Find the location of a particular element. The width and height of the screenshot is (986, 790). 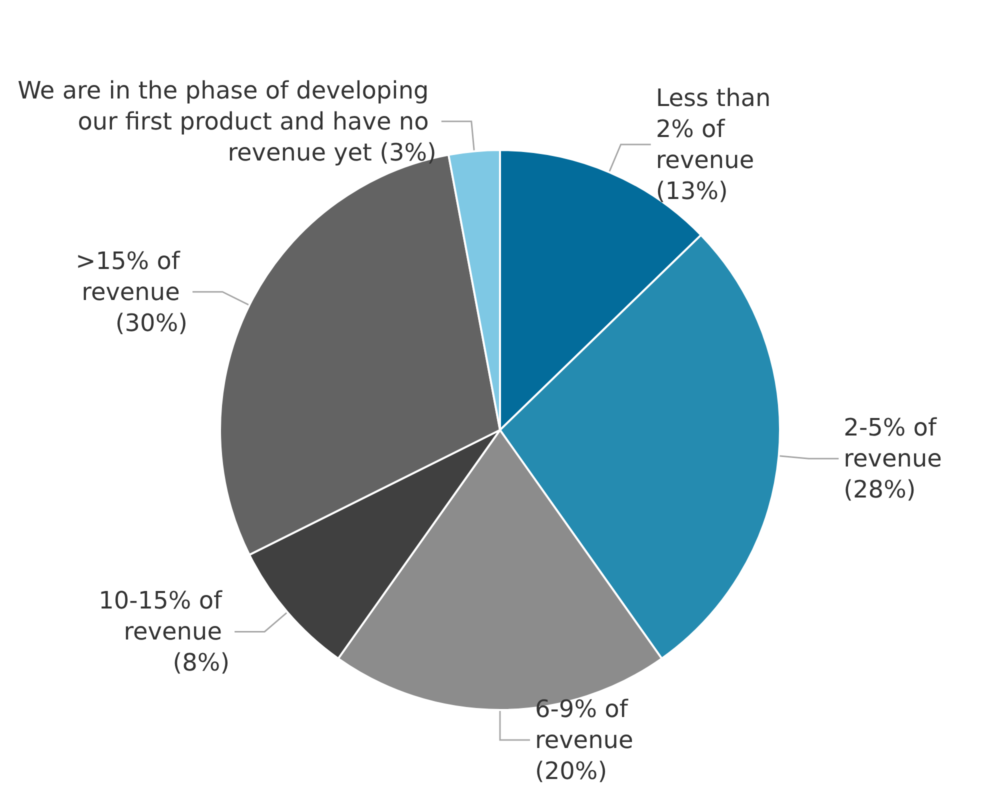

slice-label: 2-5% of revenue is located at coordinates (897, 443).